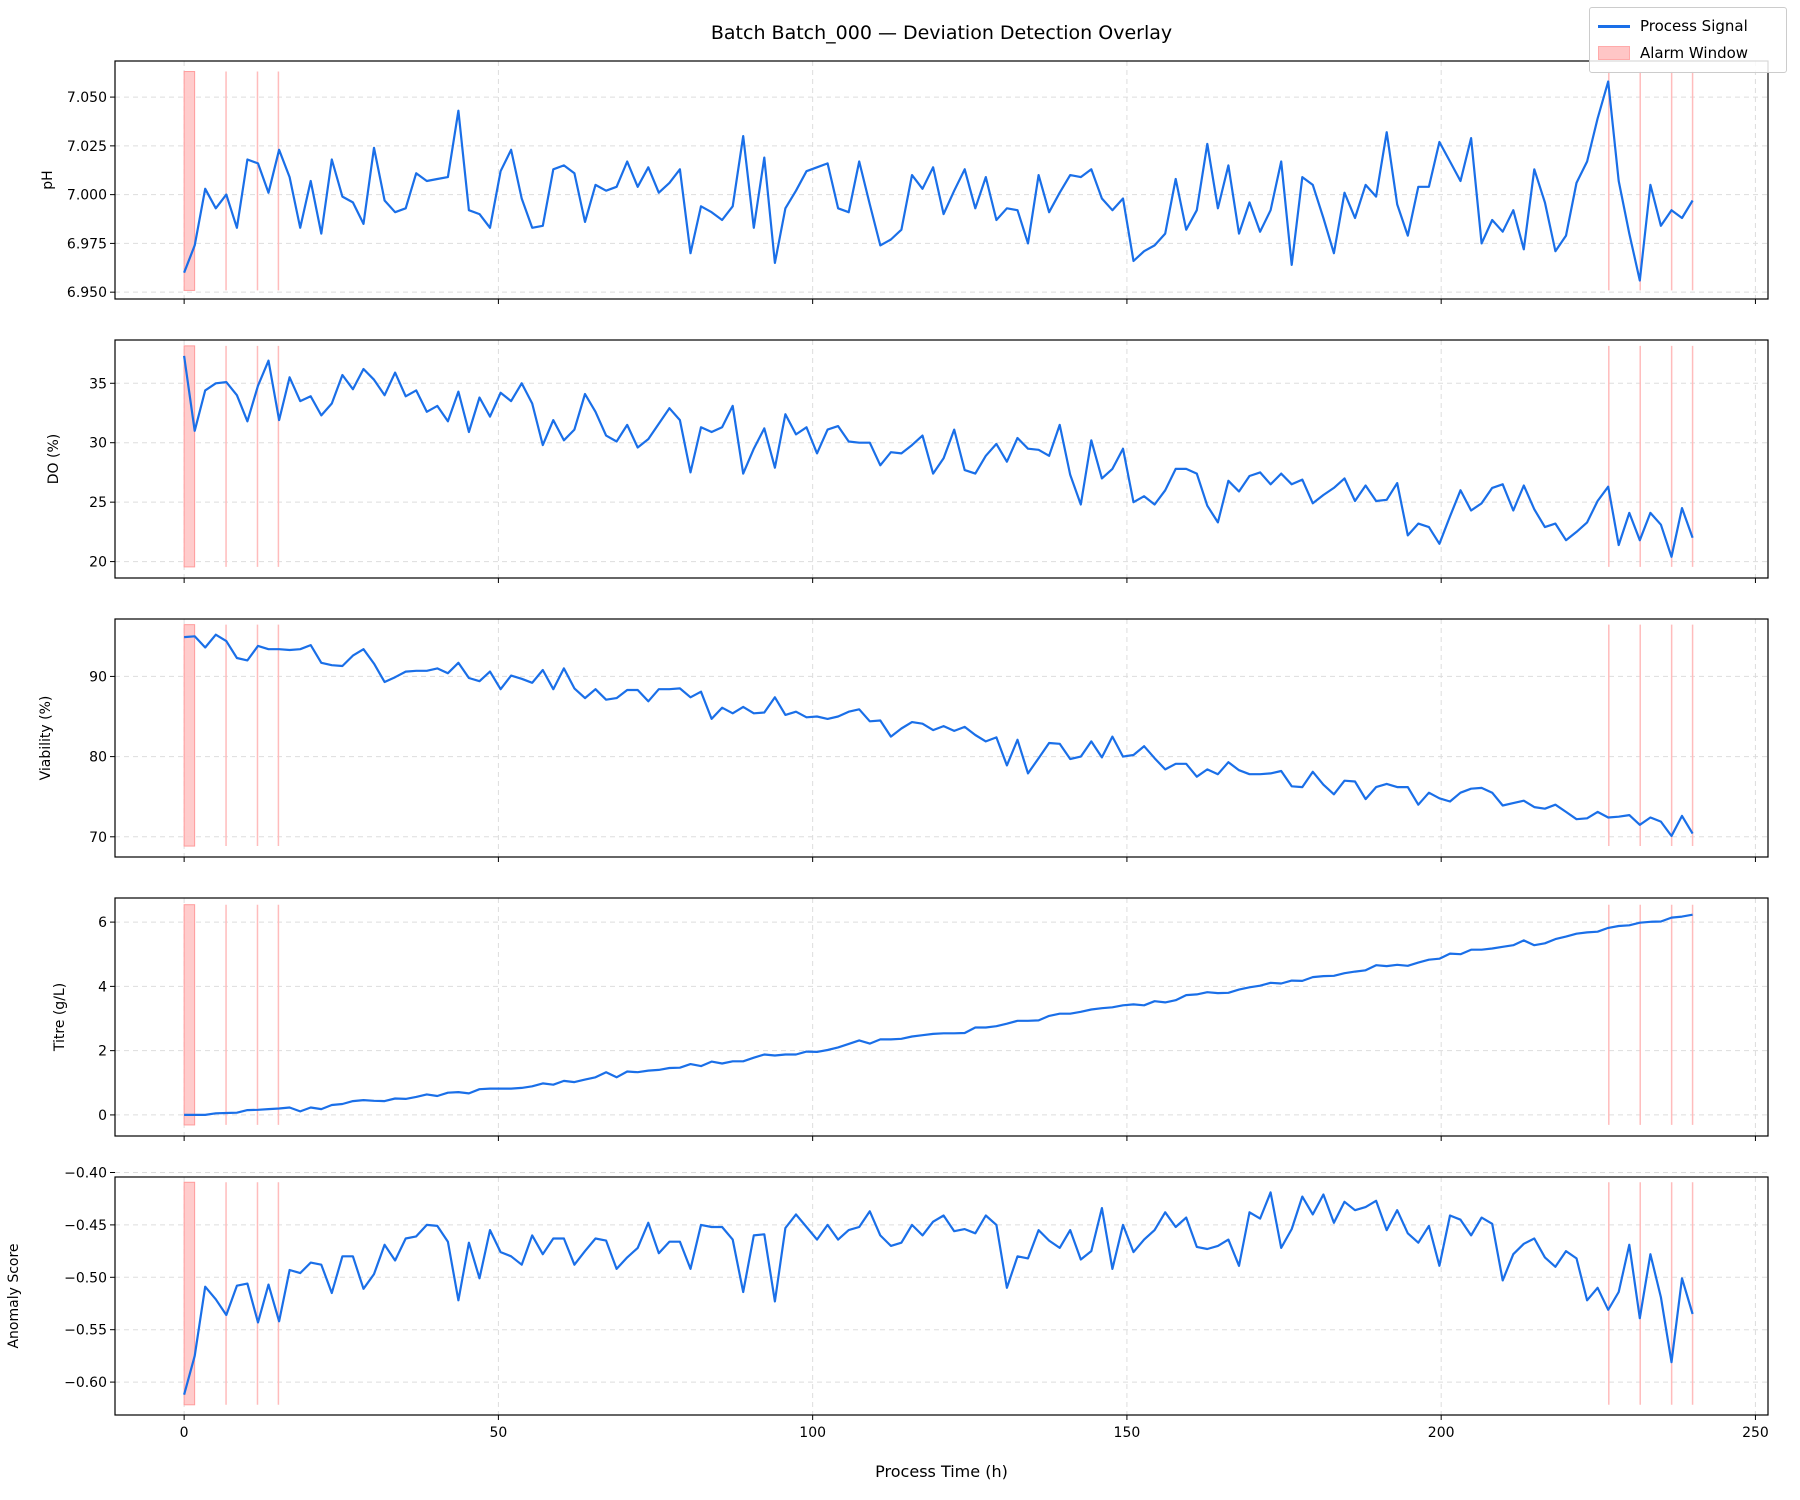  I want to click on y-axis-label: Titre (g/L), so click(60, 1017).